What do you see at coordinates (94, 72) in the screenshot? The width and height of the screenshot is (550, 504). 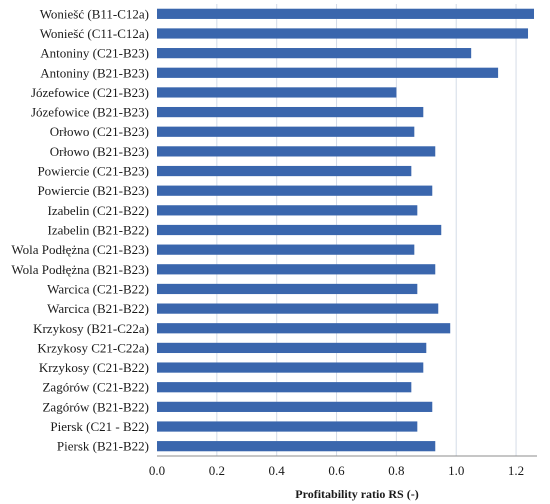 I see `category-label: Antoniny (B21-B23)` at bounding box center [94, 72].